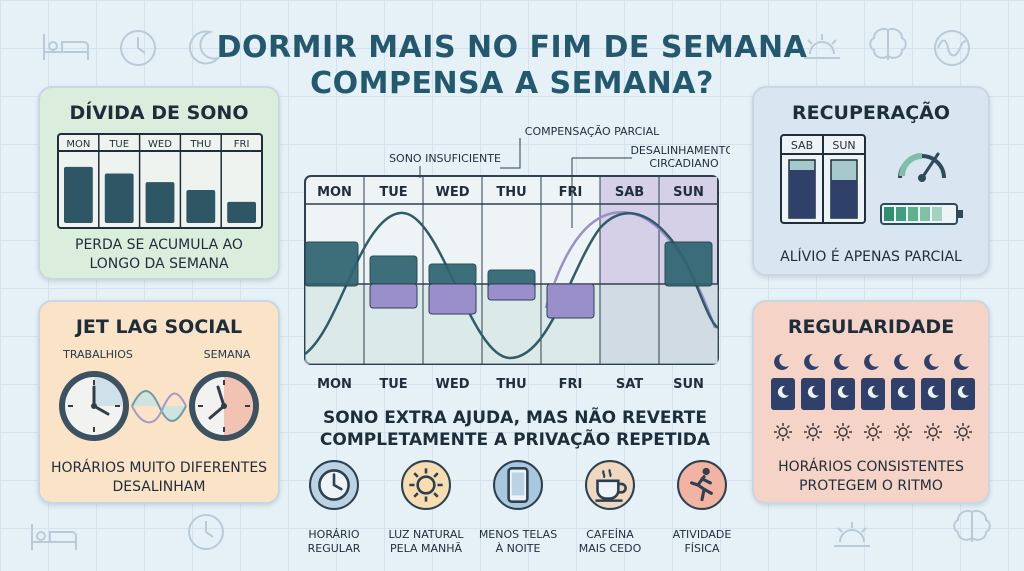  What do you see at coordinates (592, 131) in the screenshot?
I see `annotation-compensacao-parcial: COMPENSAÇÃO PARCIAL` at bounding box center [592, 131].